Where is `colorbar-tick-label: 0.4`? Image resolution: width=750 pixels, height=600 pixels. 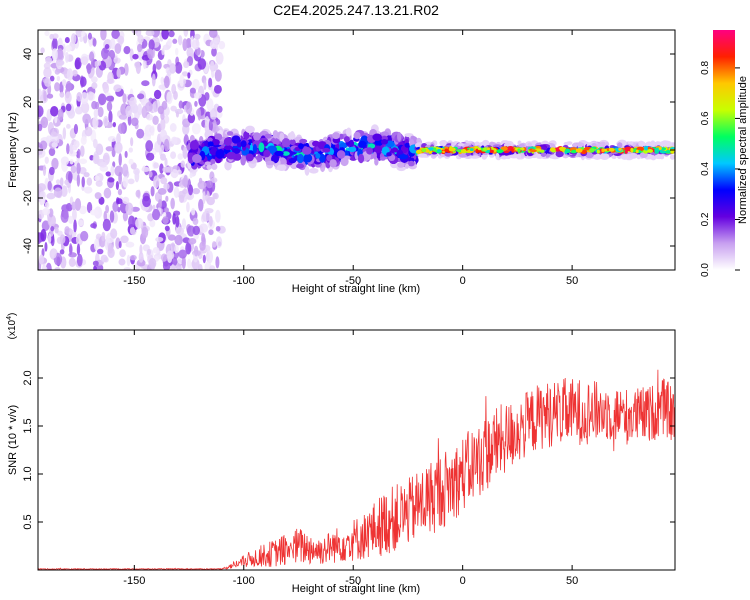 colorbar-tick-label: 0.4 is located at coordinates (705, 169).